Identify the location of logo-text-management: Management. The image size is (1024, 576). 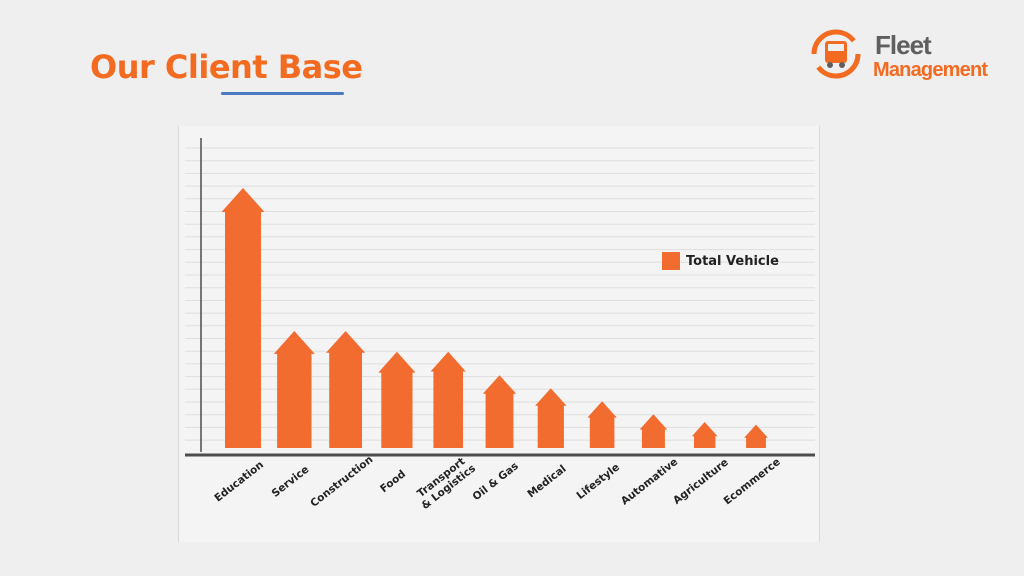
(930, 70).